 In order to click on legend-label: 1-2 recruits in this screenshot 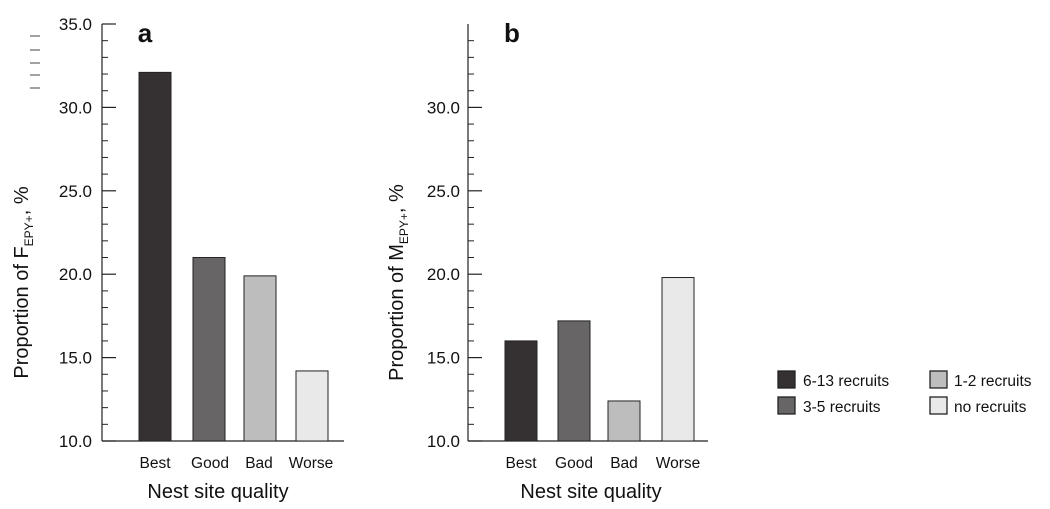, I will do `click(993, 381)`.